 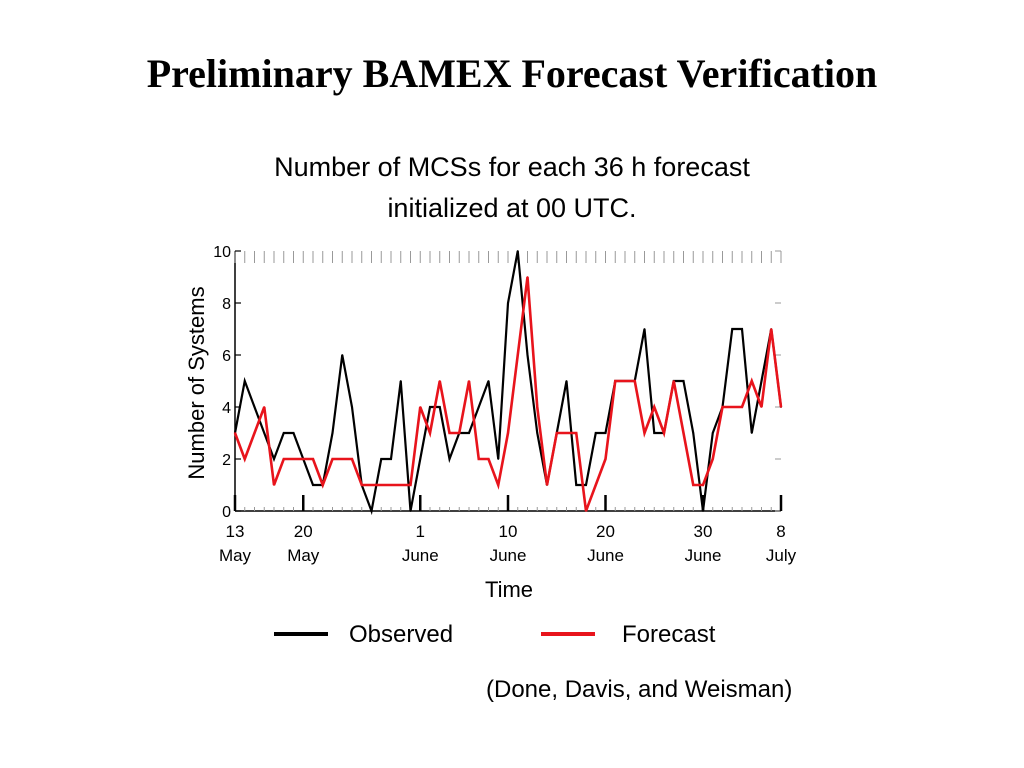 I want to click on legend-observed-swatch, so click(x=301, y=634).